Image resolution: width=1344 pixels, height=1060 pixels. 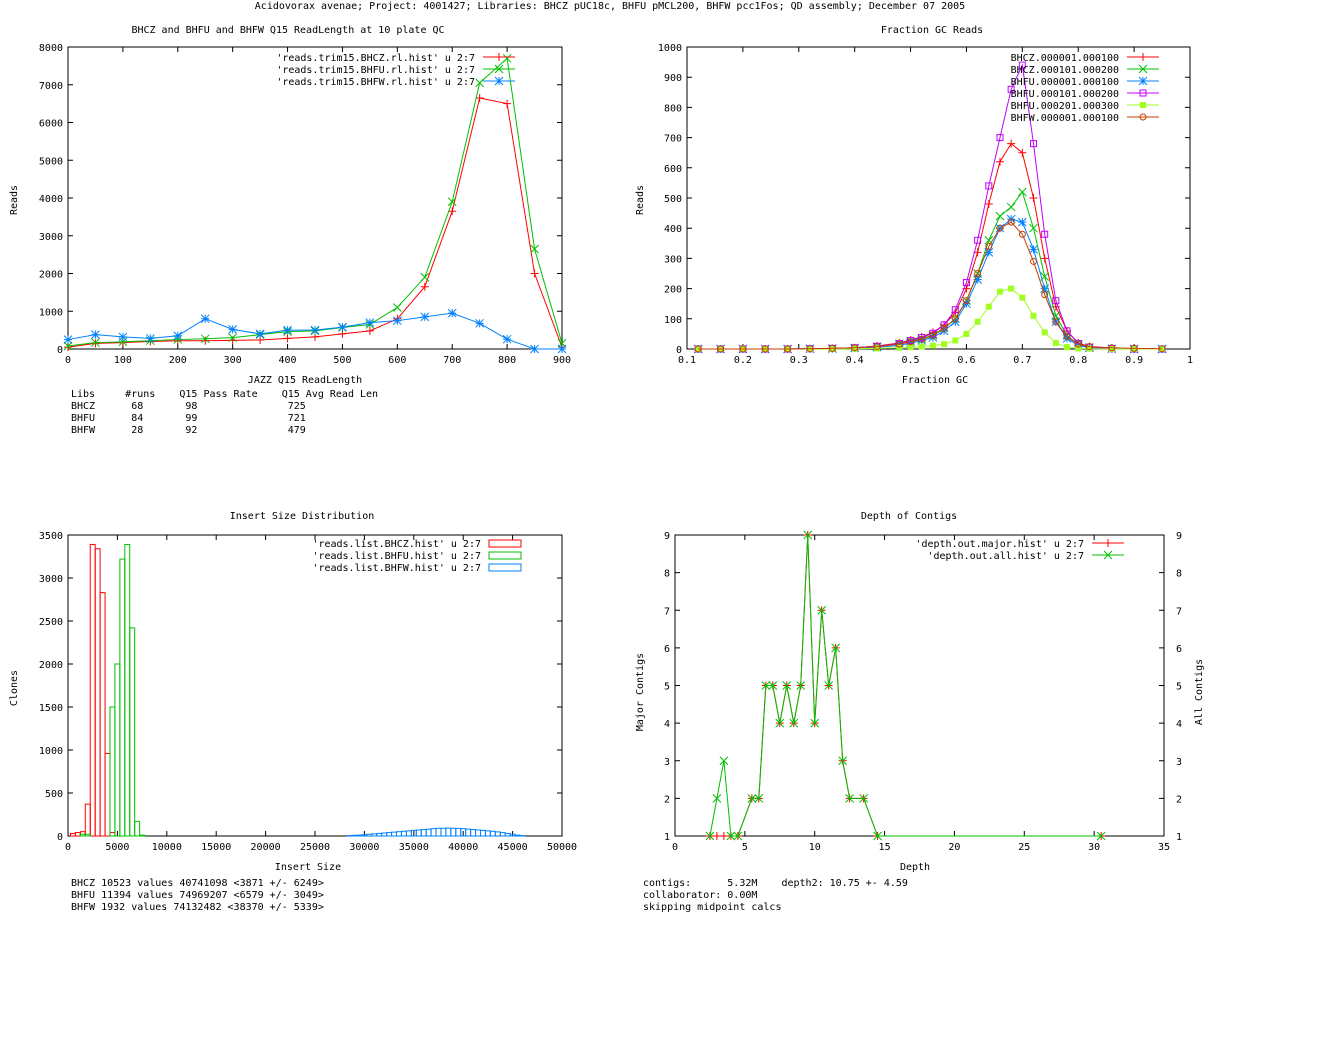 I want to click on x-tick-label: 40000, so click(x=463, y=847).